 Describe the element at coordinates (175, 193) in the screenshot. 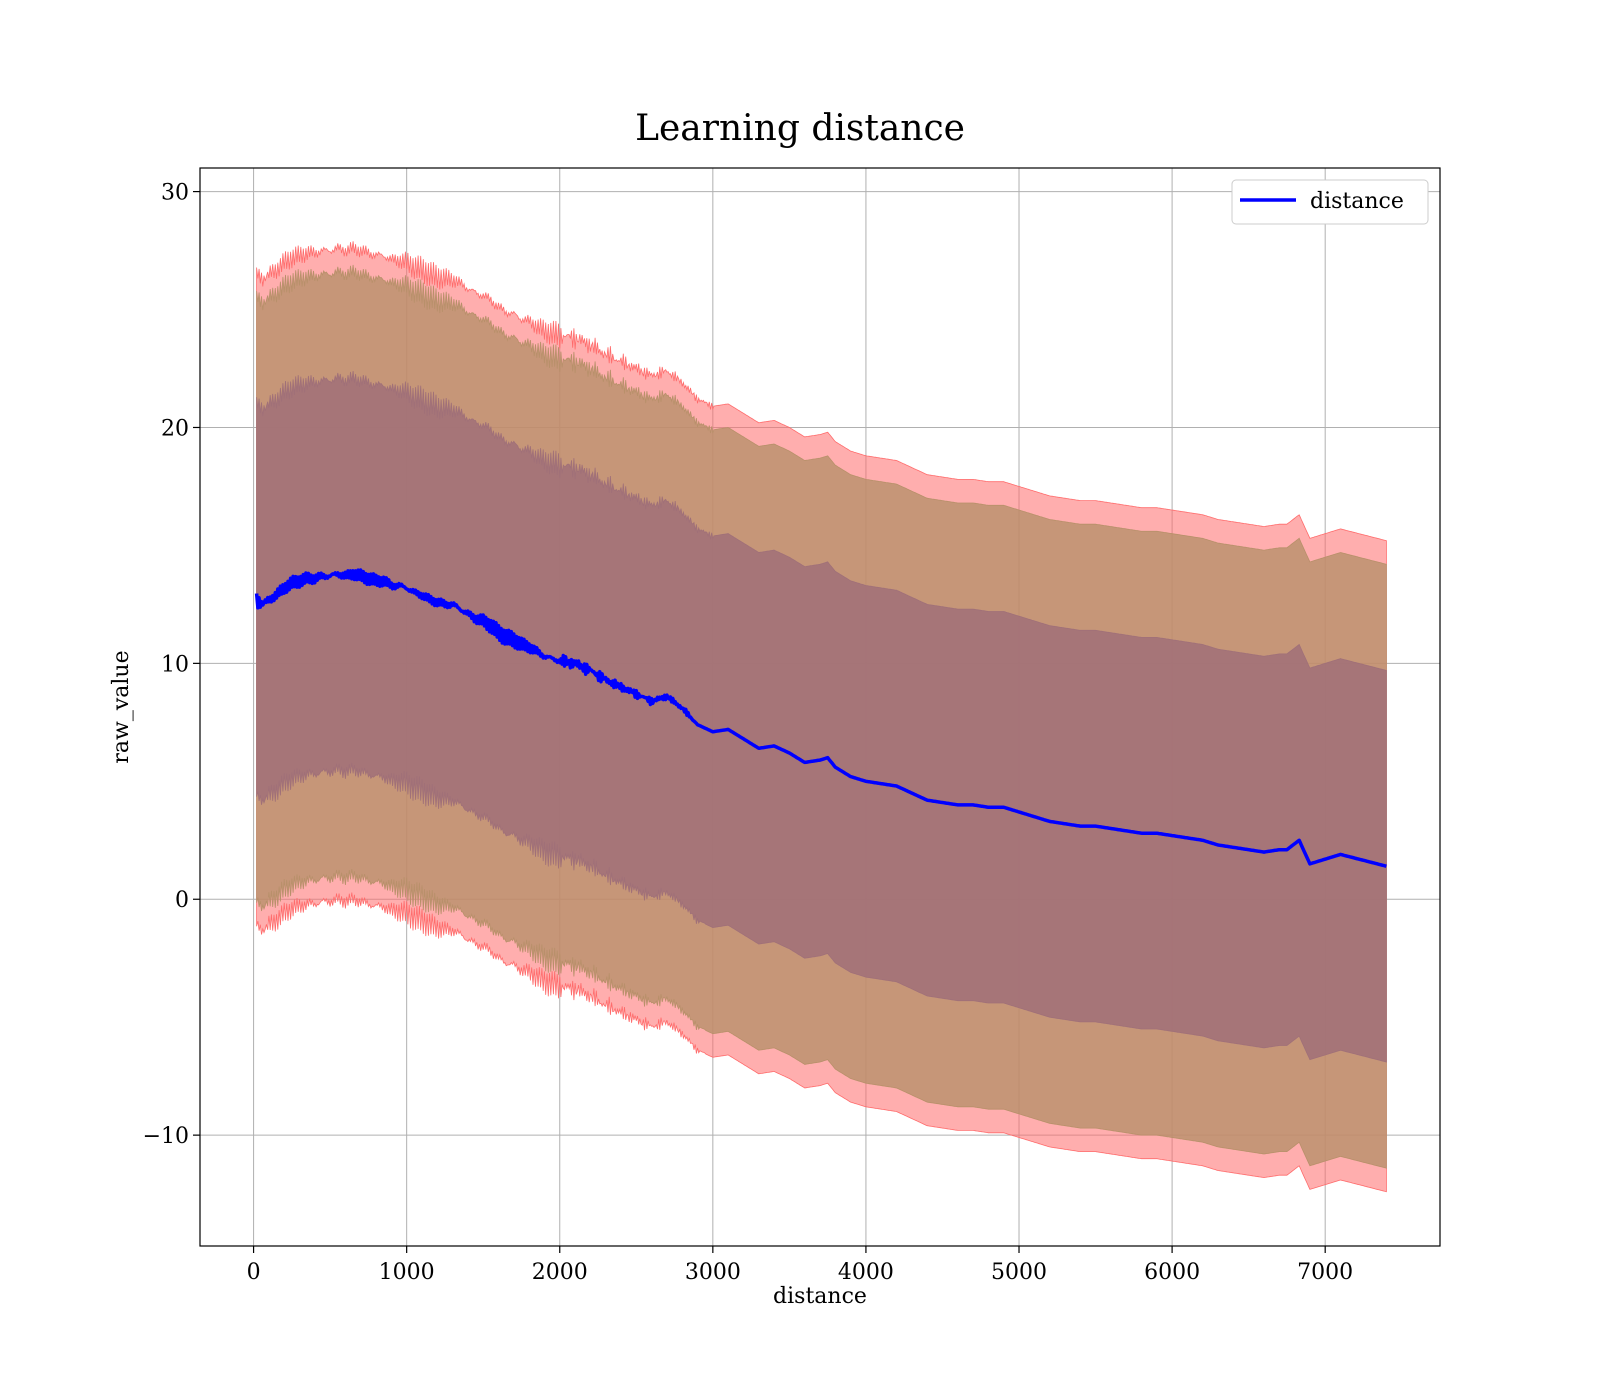

I see `y-tick-label: 30` at that location.